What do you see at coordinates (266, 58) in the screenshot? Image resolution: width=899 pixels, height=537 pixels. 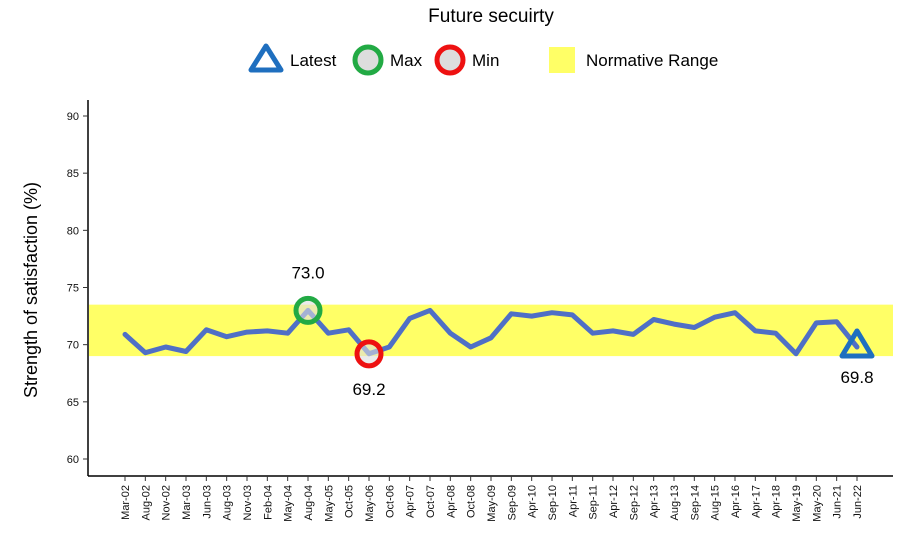 I see `legend-latest-marker` at bounding box center [266, 58].